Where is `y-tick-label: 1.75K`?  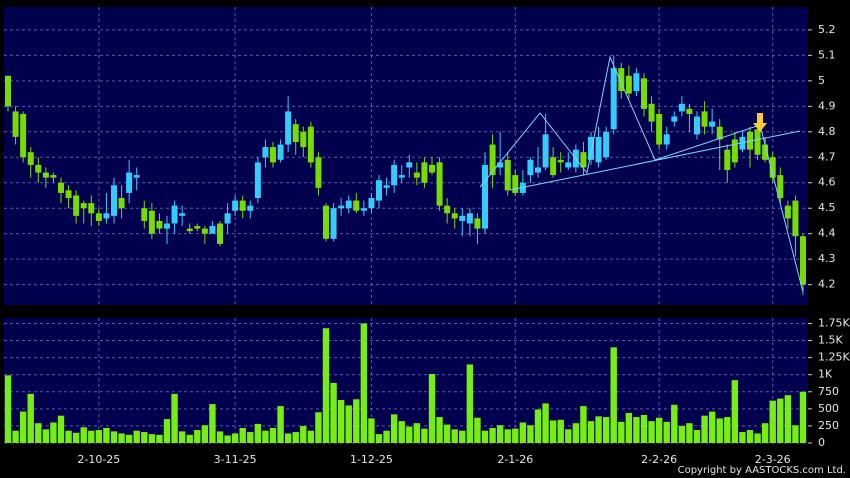 y-tick-label: 1.75K is located at coordinates (834, 322).